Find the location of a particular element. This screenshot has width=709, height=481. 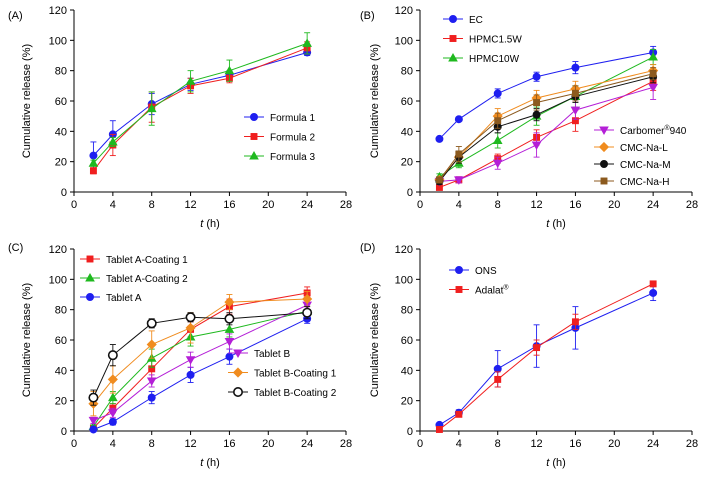

legend-item: HPMC1.5W is located at coordinates (482, 40).